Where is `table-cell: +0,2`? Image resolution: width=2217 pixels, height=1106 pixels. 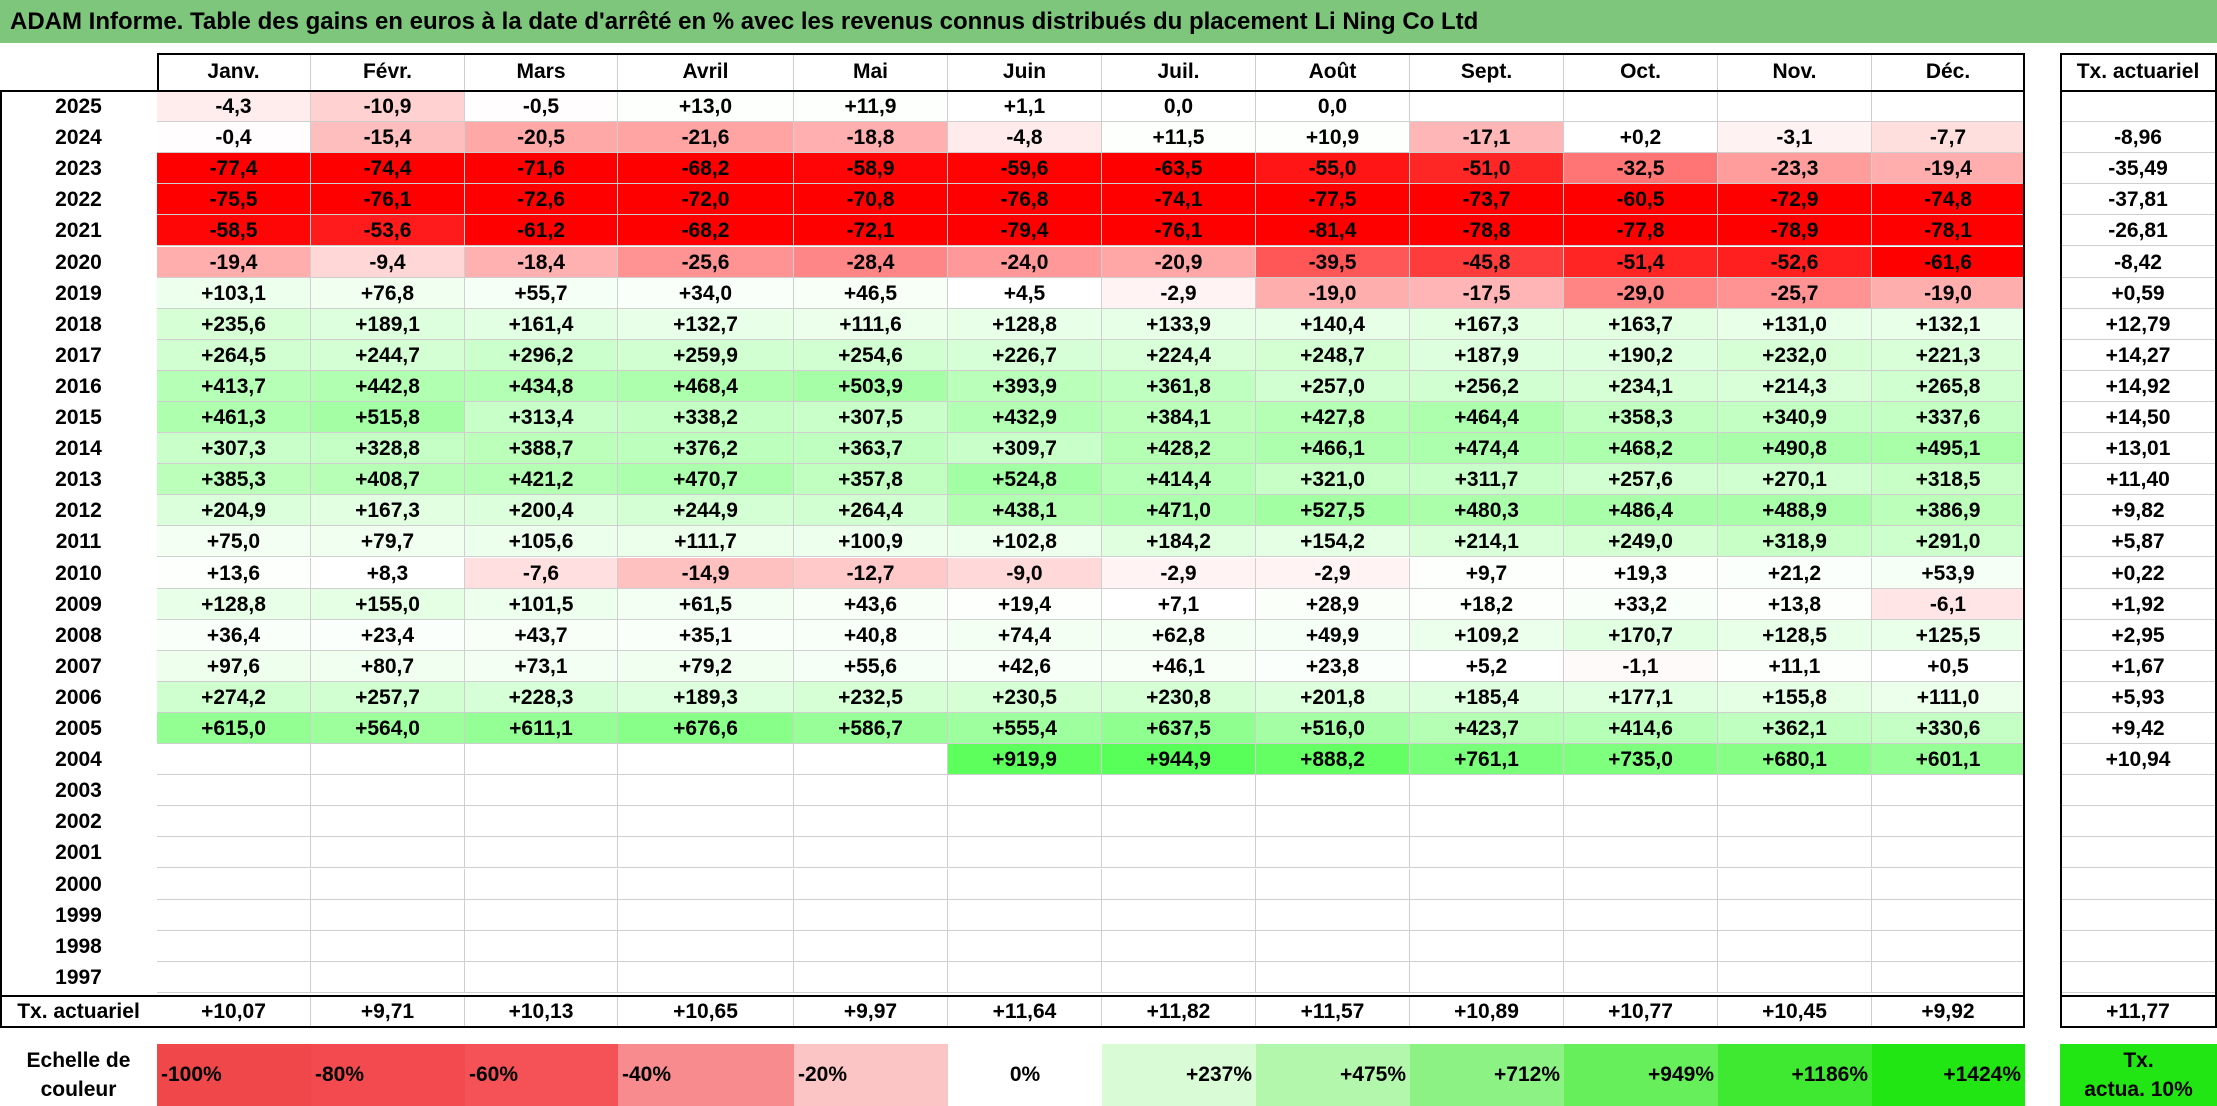 table-cell: +0,2 is located at coordinates (1641, 138).